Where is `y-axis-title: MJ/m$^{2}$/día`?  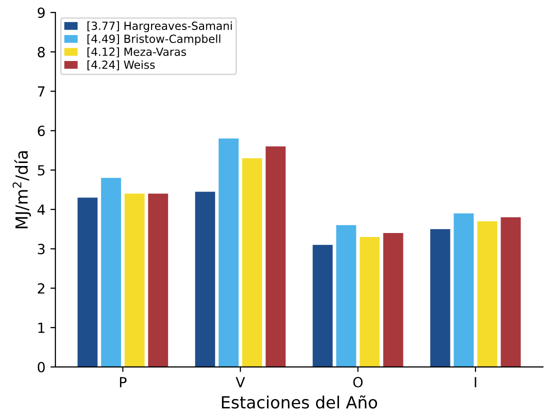 y-axis-title: MJ/m$^{2}$/día is located at coordinates (21, 189).